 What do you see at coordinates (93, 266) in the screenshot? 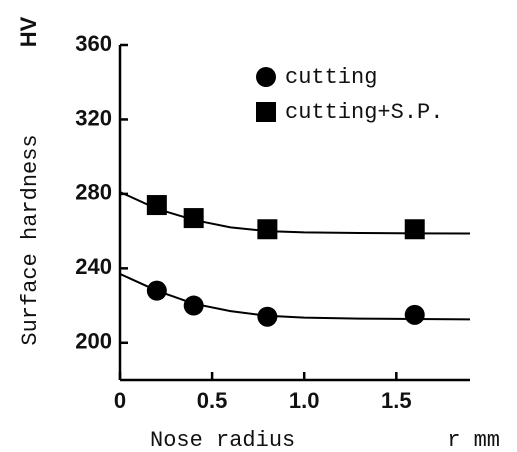
I see `y-tick-label: 240` at bounding box center [93, 266].